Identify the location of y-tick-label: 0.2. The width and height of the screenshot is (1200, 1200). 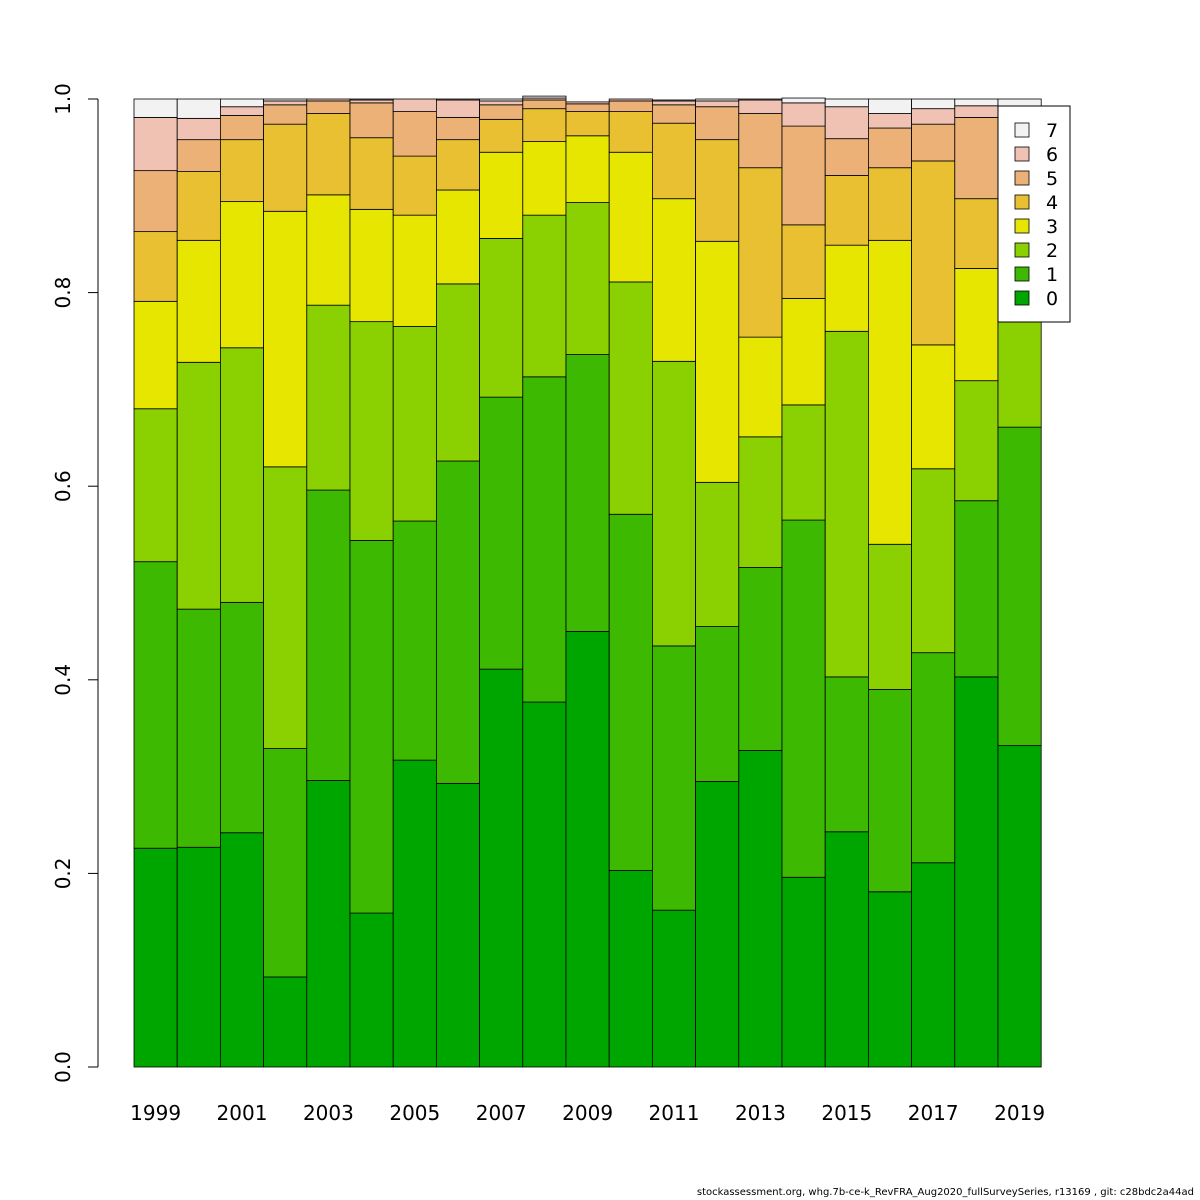
(63, 873).